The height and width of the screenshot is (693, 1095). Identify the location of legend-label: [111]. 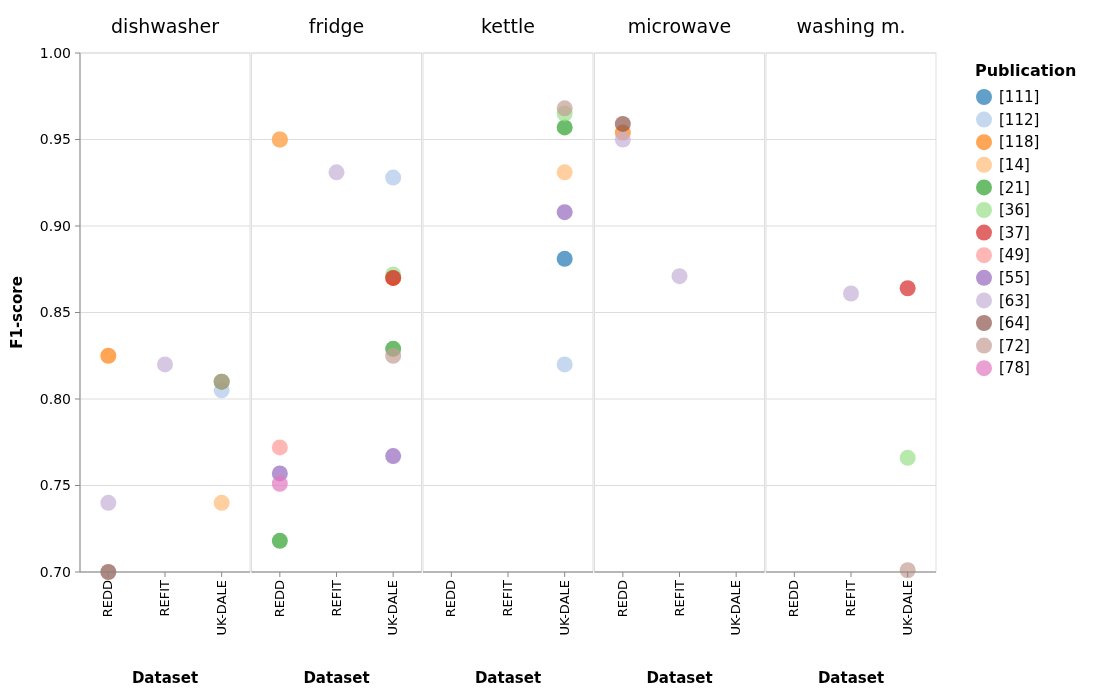
(1019, 97).